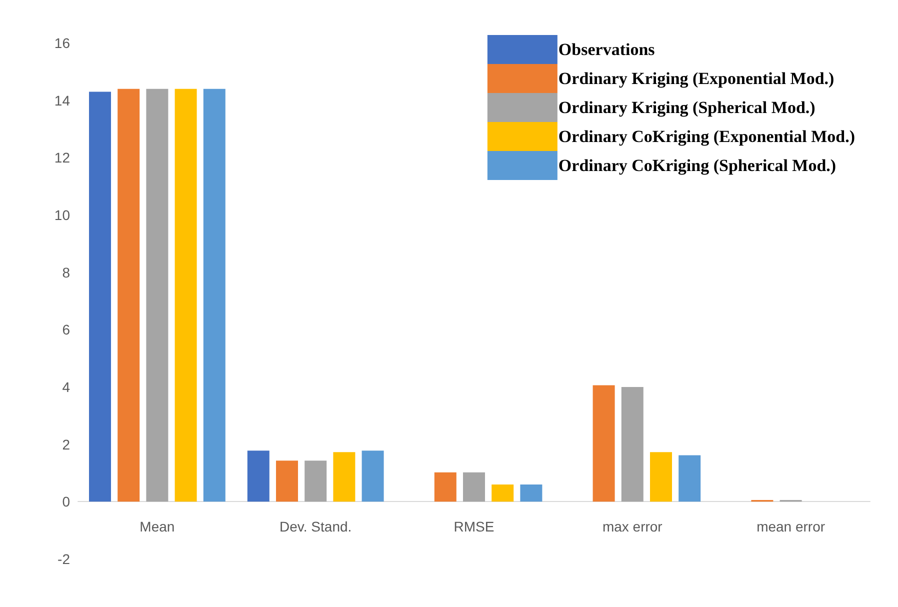 This screenshot has width=898, height=607. I want to click on x-tick-label: max error, so click(632, 526).